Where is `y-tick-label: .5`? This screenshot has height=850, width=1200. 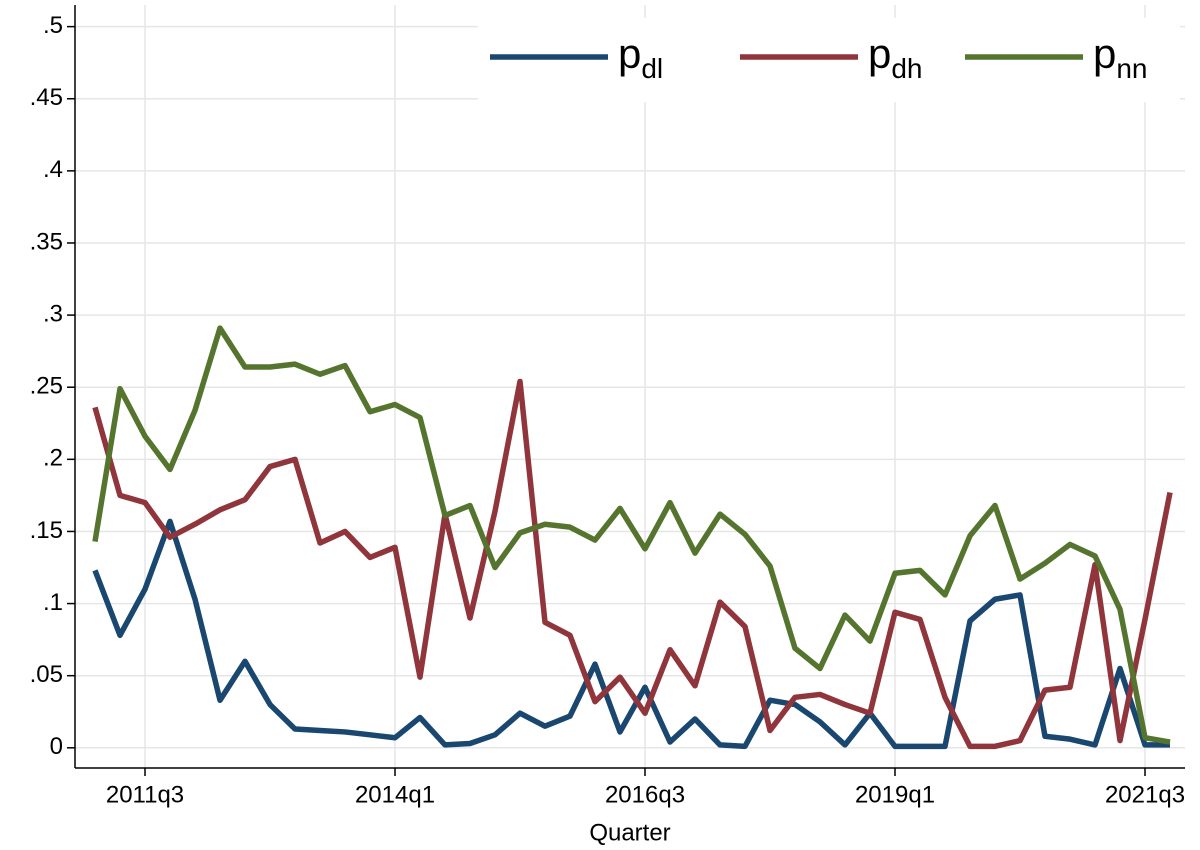 y-tick-label: .5 is located at coordinates (53, 25).